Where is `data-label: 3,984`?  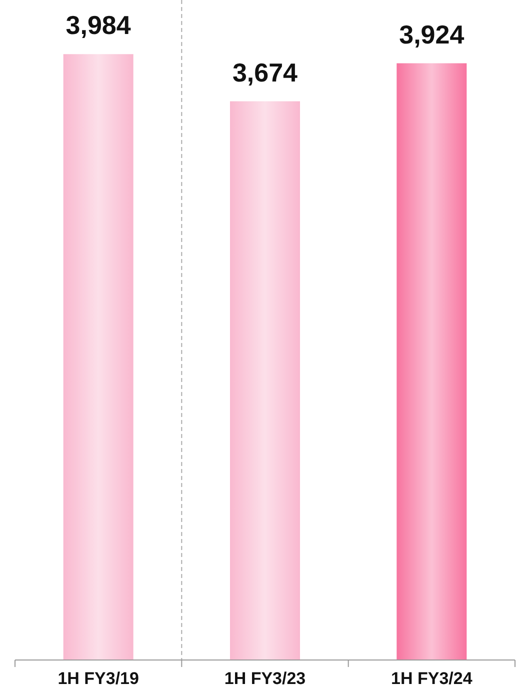
data-label: 3,984 is located at coordinates (99, 25).